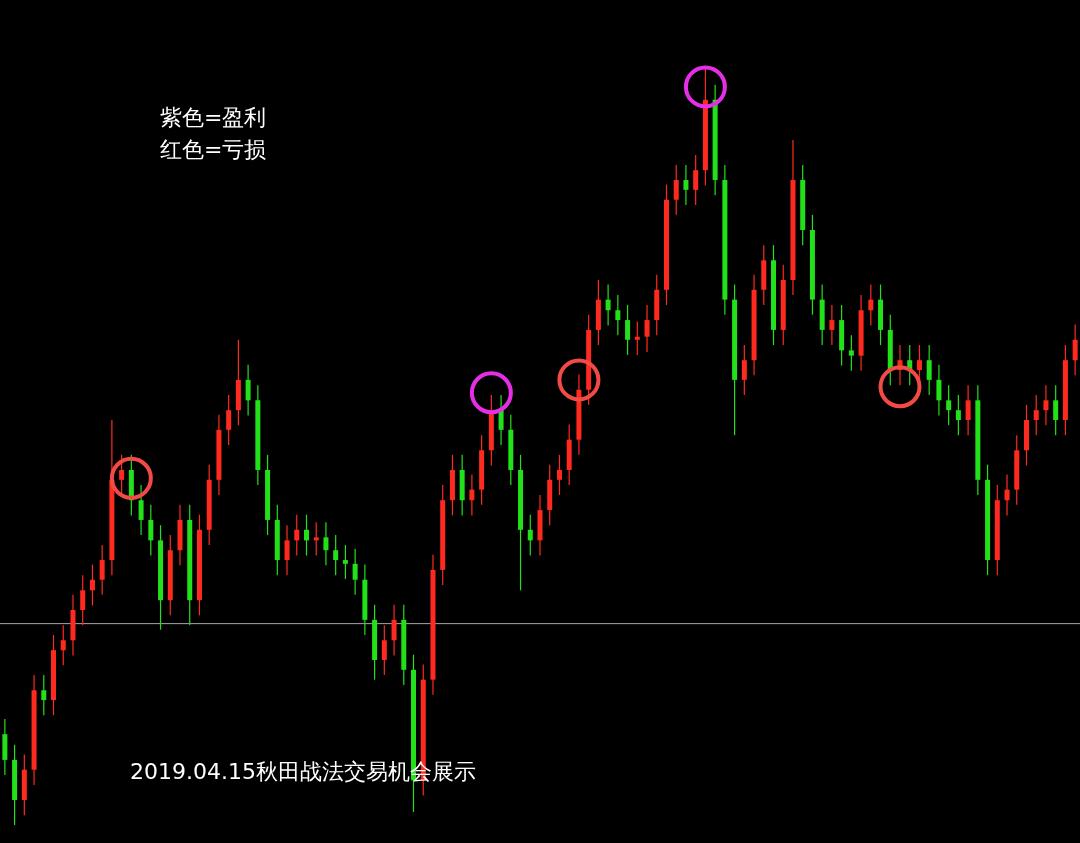  I want to click on annotation: 紫色=盈利, so click(213, 118).